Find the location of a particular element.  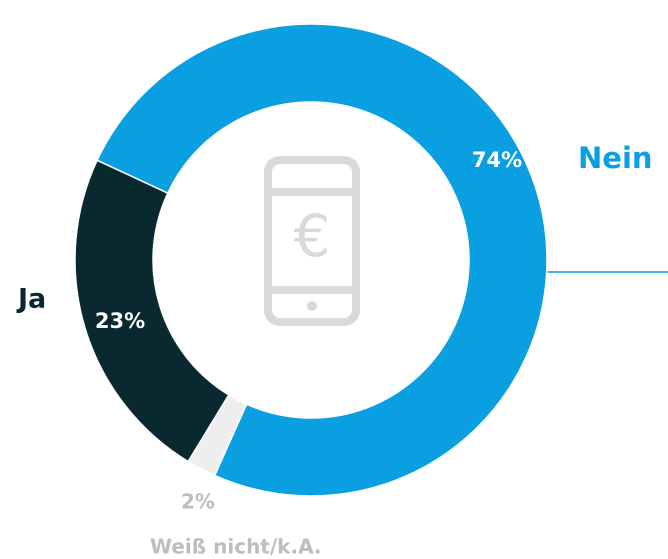

value-label: 74% is located at coordinates (497, 160).